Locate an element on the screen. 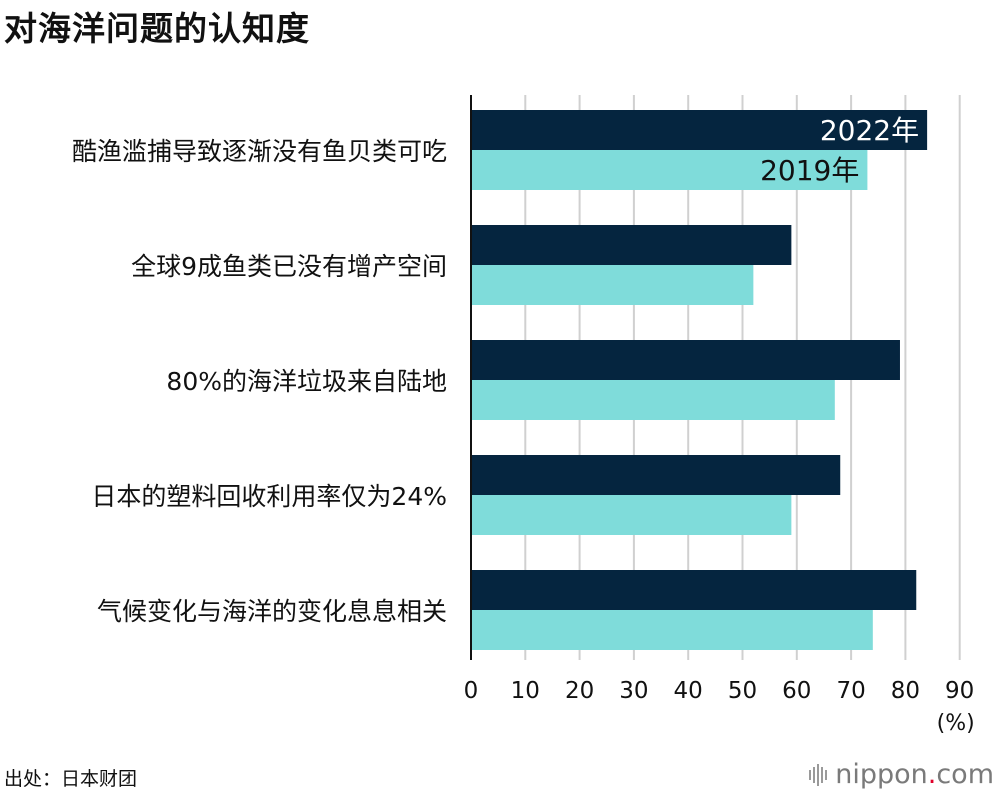  tick-label-0: 0 is located at coordinates (471, 691).